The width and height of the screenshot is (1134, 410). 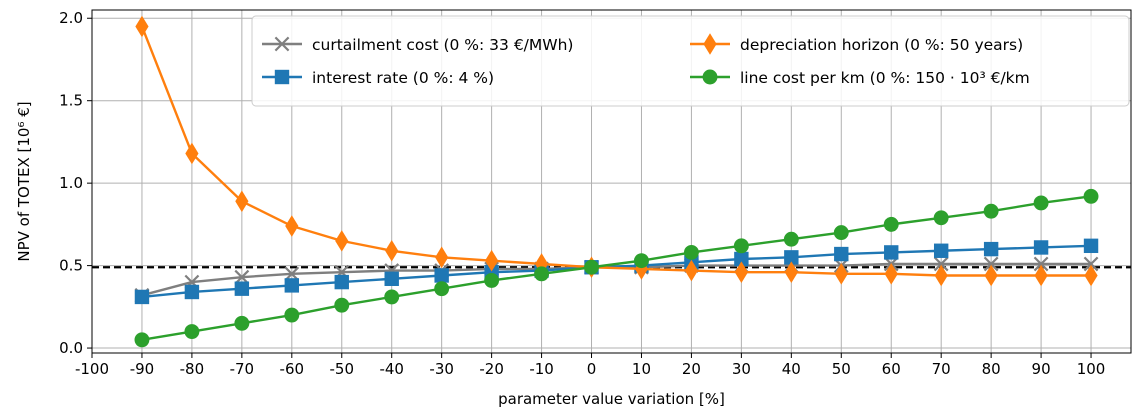 I want to click on y-axis-label: NPV of TOTEX [10⁶ €], so click(x=24, y=181).